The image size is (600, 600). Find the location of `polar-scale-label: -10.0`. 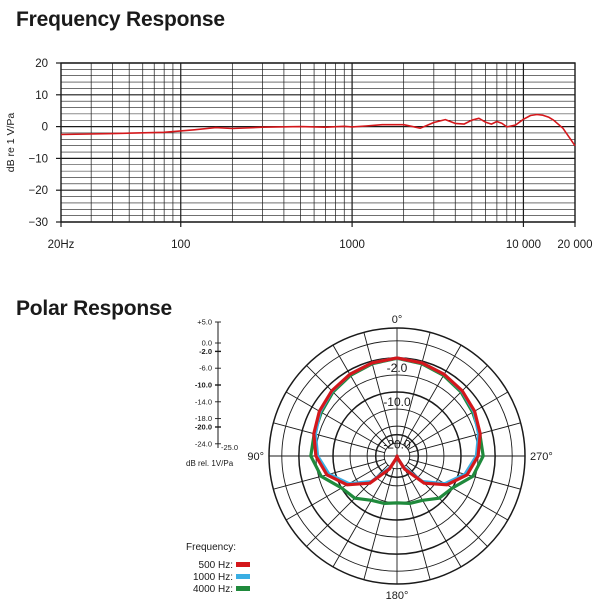

polar-scale-label: -10.0 is located at coordinates (203, 385).